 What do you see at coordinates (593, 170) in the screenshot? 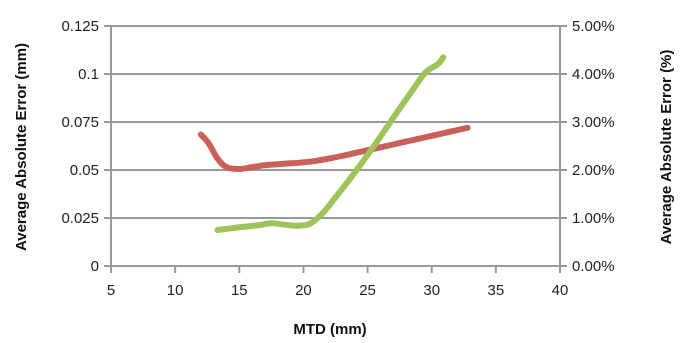
I see `y2-tick-label: 2.00%` at bounding box center [593, 170].